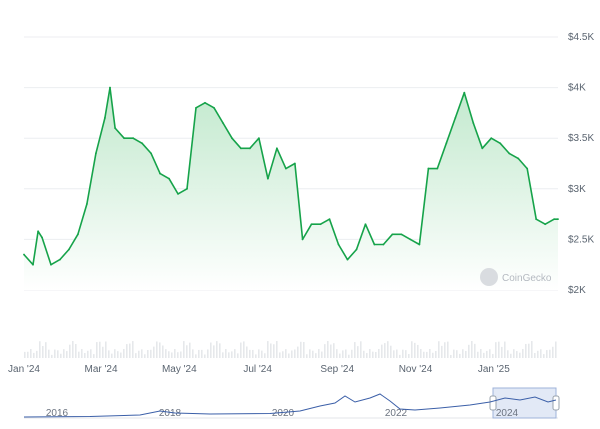 This screenshot has height=429, width=600. I want to click on x-tick-label: Sep '24, so click(337, 369).